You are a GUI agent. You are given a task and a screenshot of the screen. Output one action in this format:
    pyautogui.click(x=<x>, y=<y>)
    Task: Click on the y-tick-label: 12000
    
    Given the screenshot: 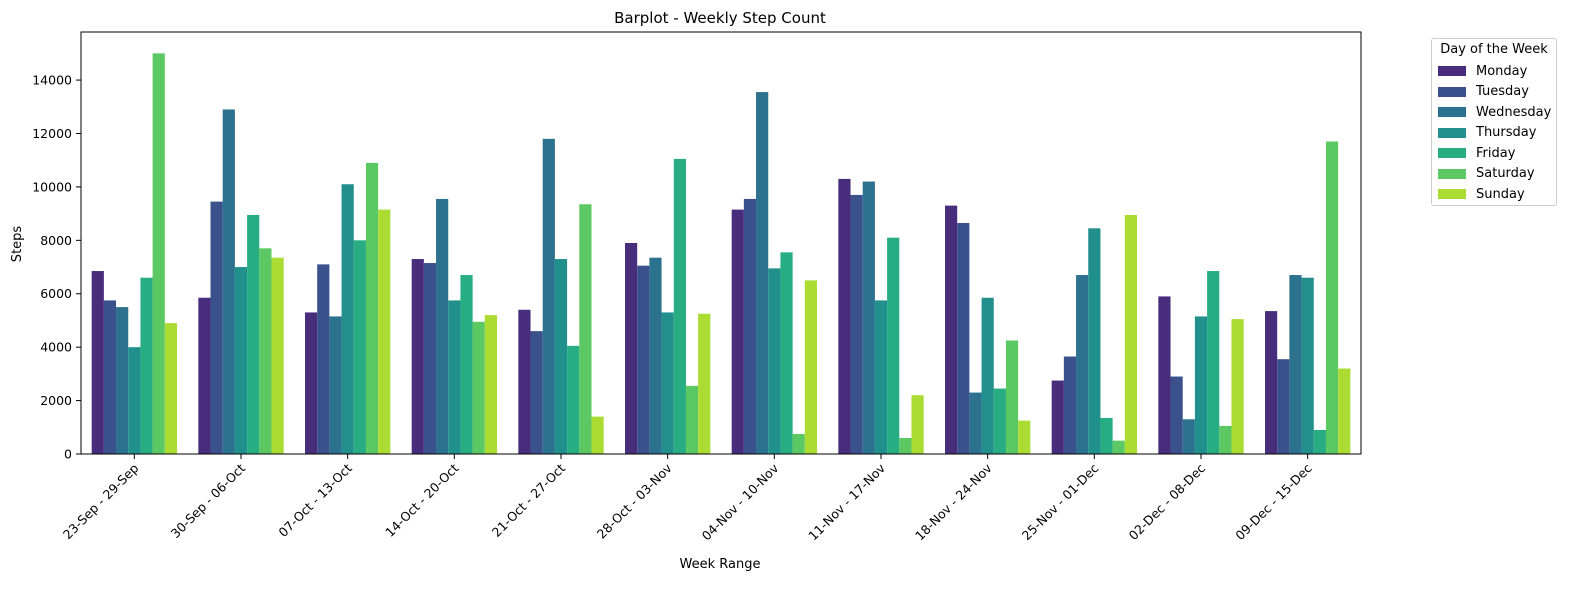 What is the action you would take?
    pyautogui.click(x=52, y=133)
    